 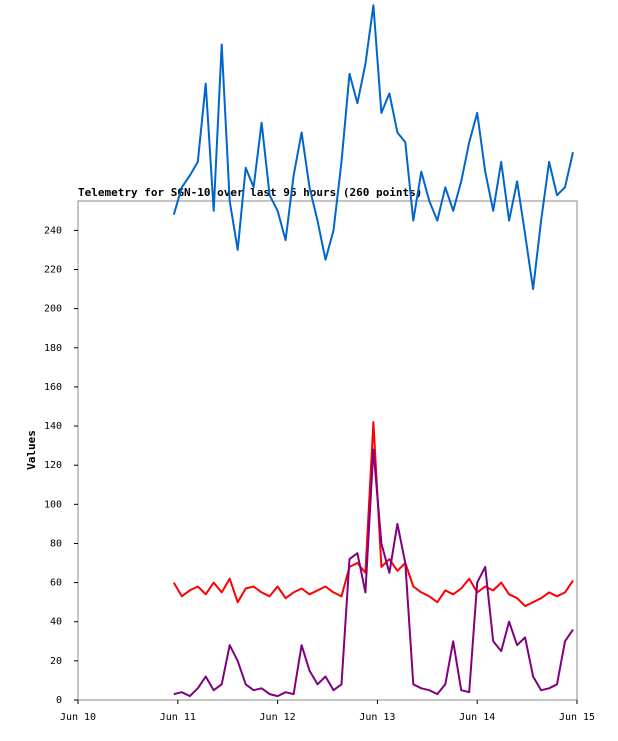 What do you see at coordinates (56, 543) in the screenshot?
I see `y-tick-label: 80` at bounding box center [56, 543].